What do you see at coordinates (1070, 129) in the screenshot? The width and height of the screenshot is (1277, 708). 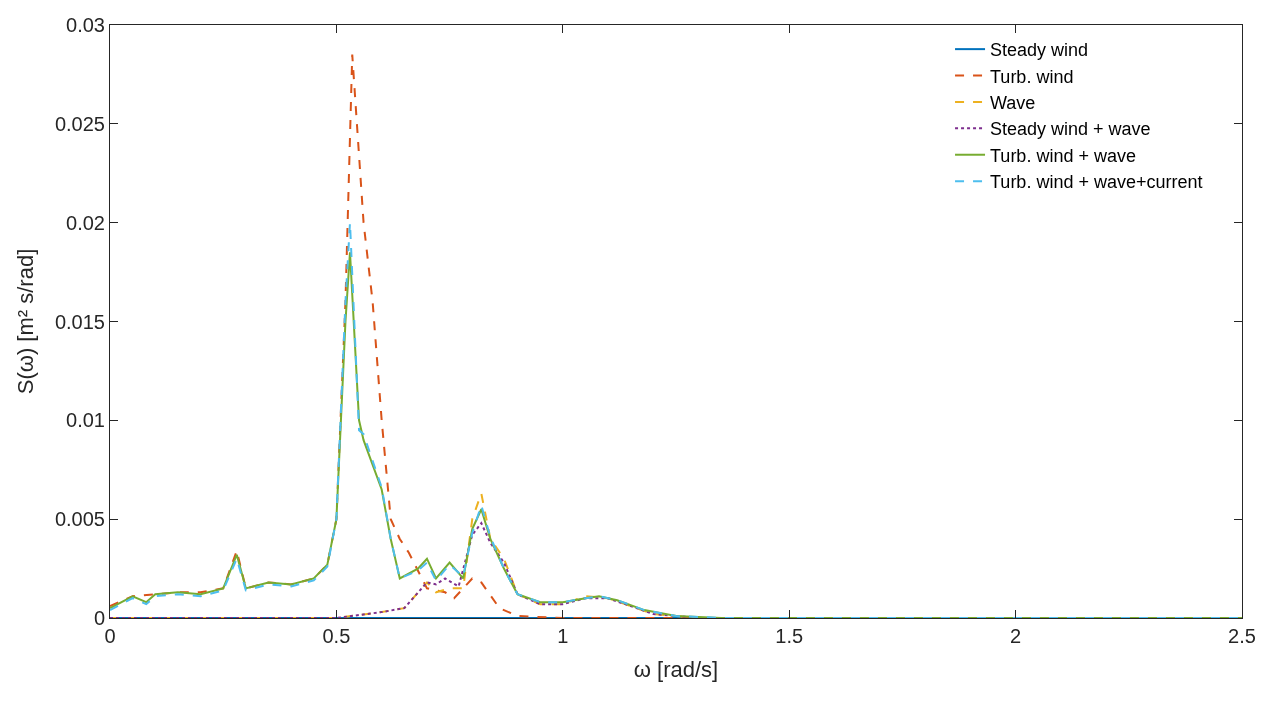 I see `legend-label: Steady wind + wave` at bounding box center [1070, 129].